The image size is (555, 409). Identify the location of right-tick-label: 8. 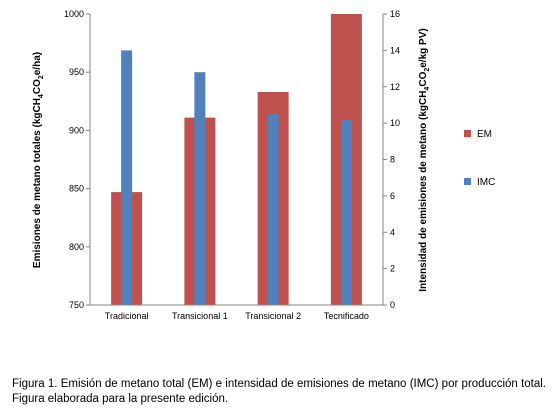
(392, 160).